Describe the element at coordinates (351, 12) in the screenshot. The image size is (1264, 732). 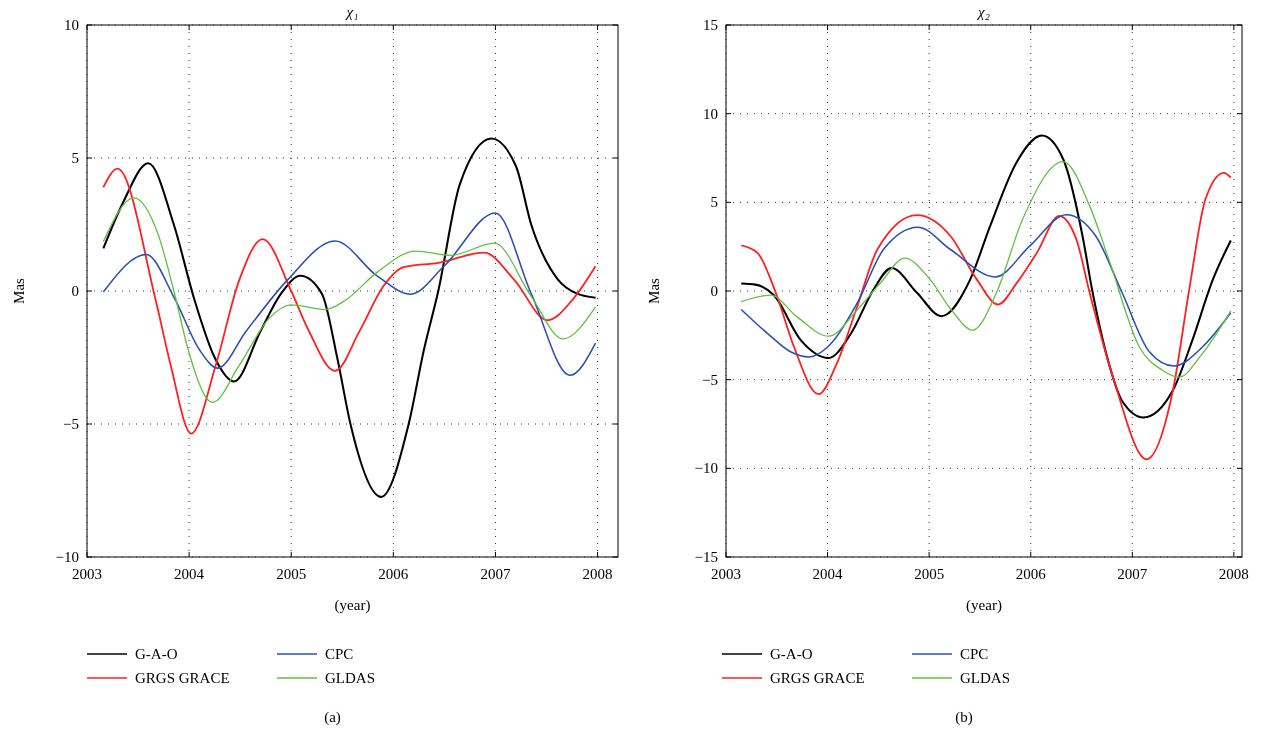
I see `chart-title: χ₁` at that location.